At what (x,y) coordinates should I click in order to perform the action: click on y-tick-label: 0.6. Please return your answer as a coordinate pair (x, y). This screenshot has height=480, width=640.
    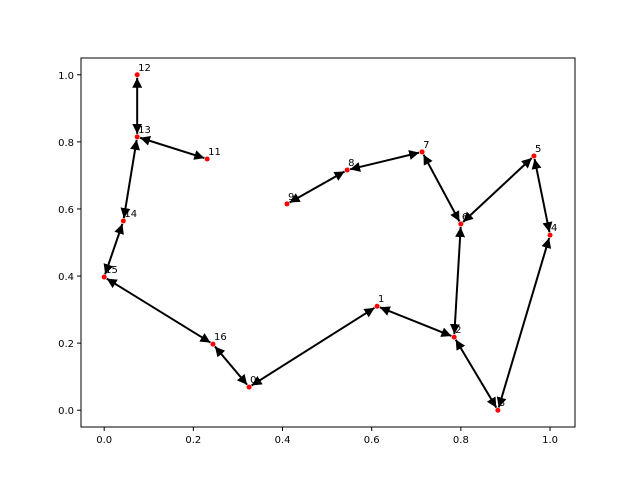
    Looking at the image, I should click on (66, 210).